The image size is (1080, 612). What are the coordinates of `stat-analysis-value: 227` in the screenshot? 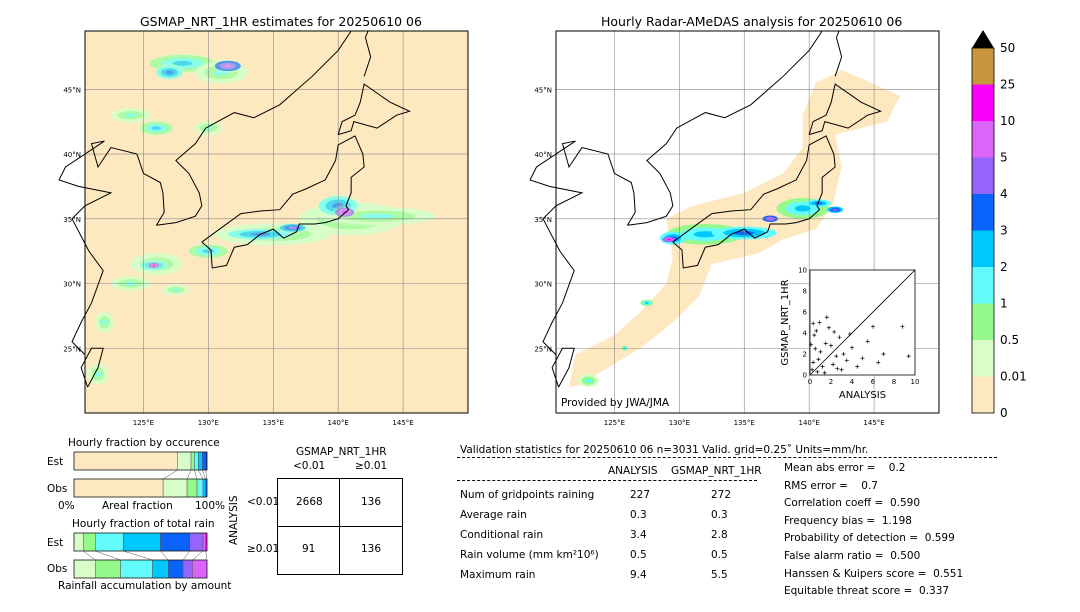 It's located at (640, 495).